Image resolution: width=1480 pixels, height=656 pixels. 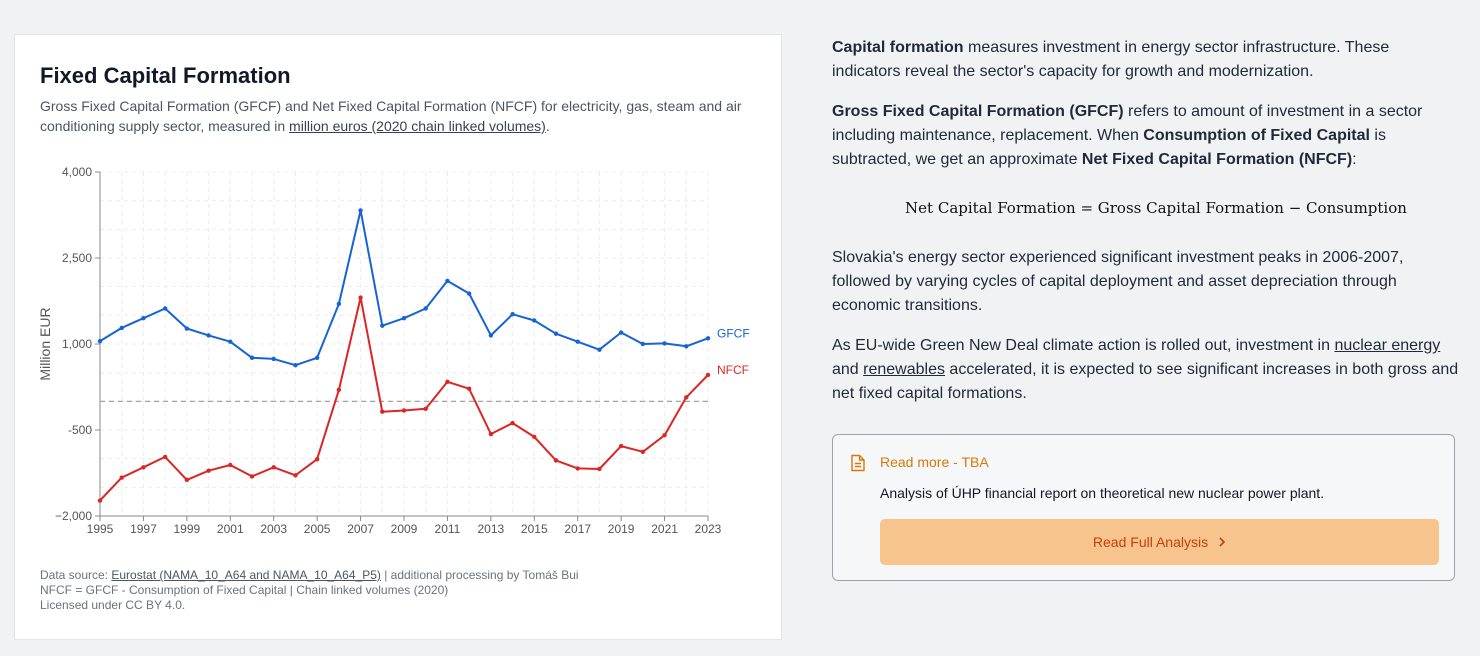 I want to click on x-tick-label: 2015, so click(x=534, y=529).